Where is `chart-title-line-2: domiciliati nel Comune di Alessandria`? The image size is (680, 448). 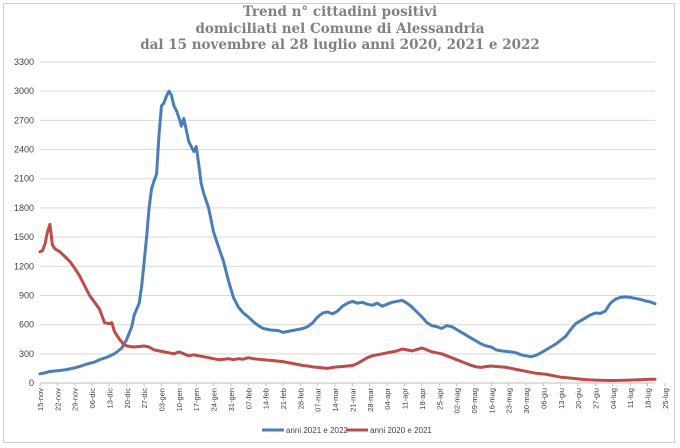 chart-title-line-2: domiciliati nel Comune di Alessandria is located at coordinates (340, 28).